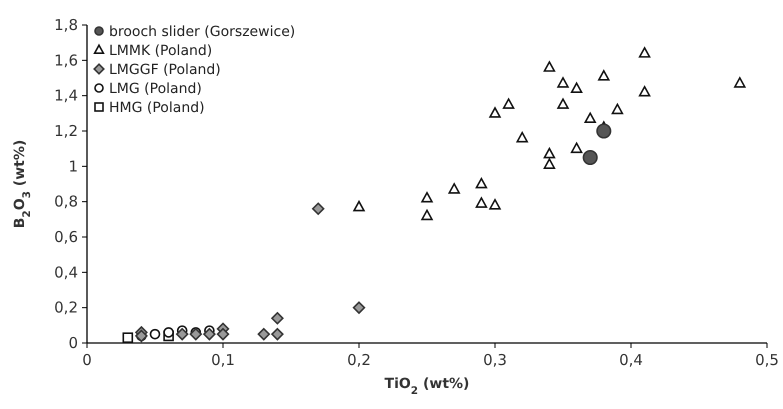  I want to click on y-tick-label: 0,6, so click(66, 237).